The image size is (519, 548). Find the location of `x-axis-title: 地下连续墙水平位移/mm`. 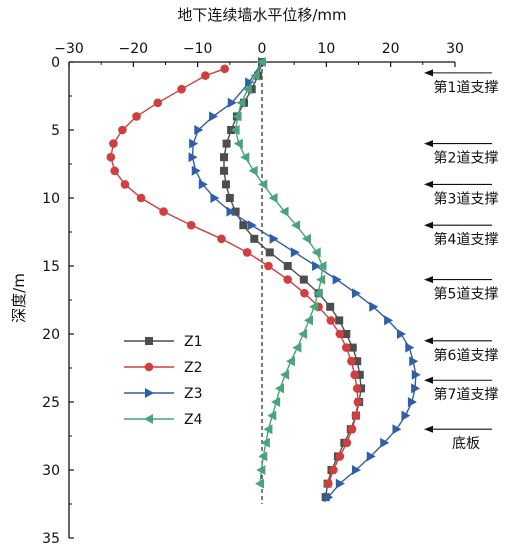

x-axis-title: 地下连续墙水平位移/mm is located at coordinates (261, 15).